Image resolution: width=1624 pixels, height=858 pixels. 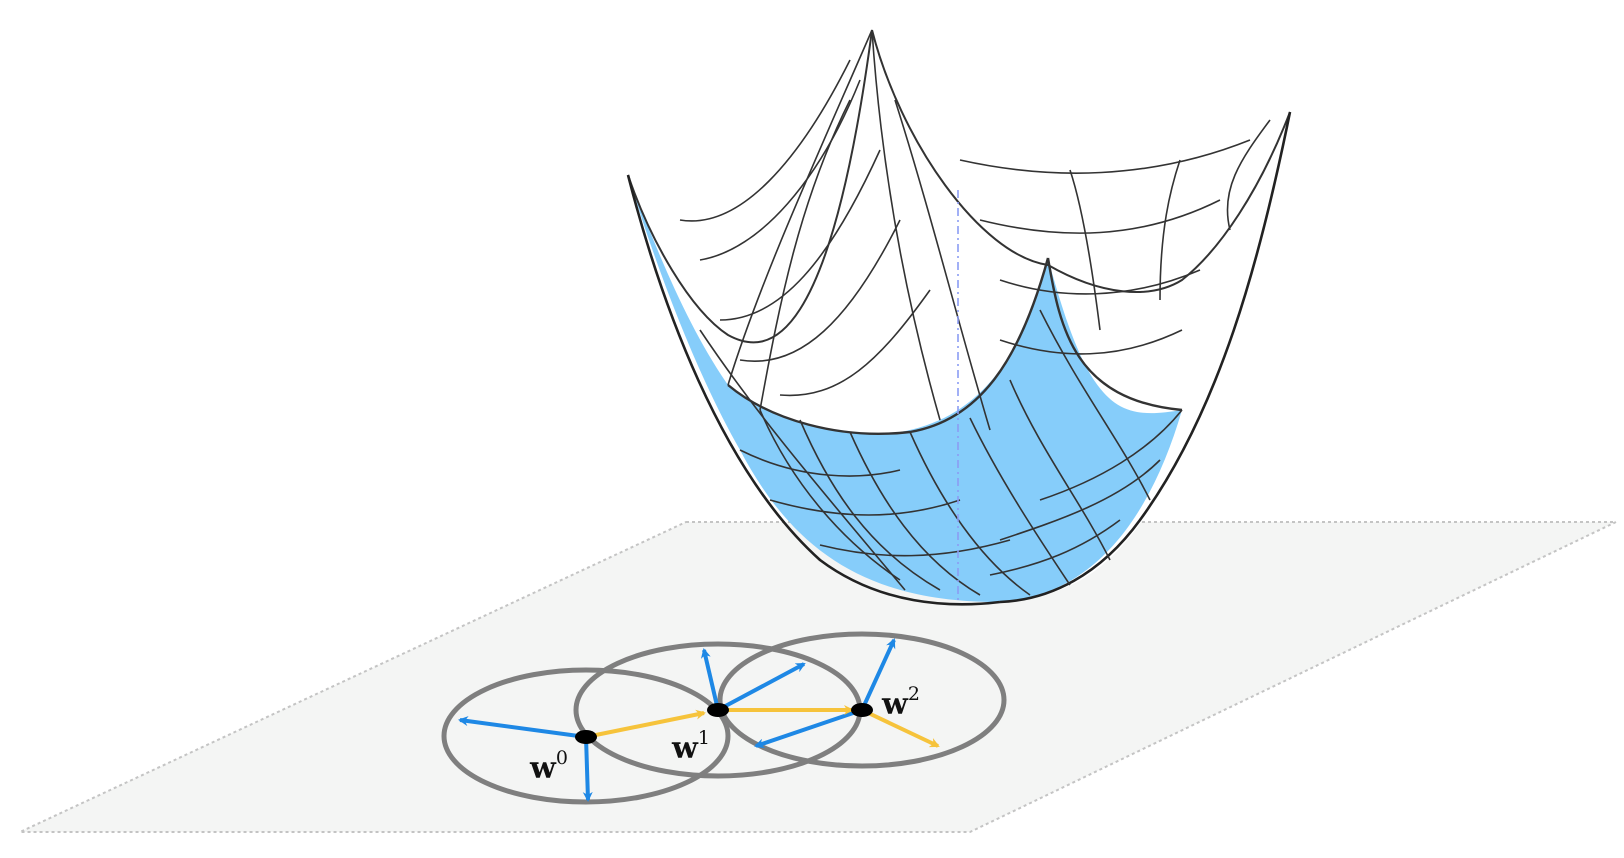 What do you see at coordinates (724, 723) in the screenshot?
I see `iterate-points` at bounding box center [724, 723].